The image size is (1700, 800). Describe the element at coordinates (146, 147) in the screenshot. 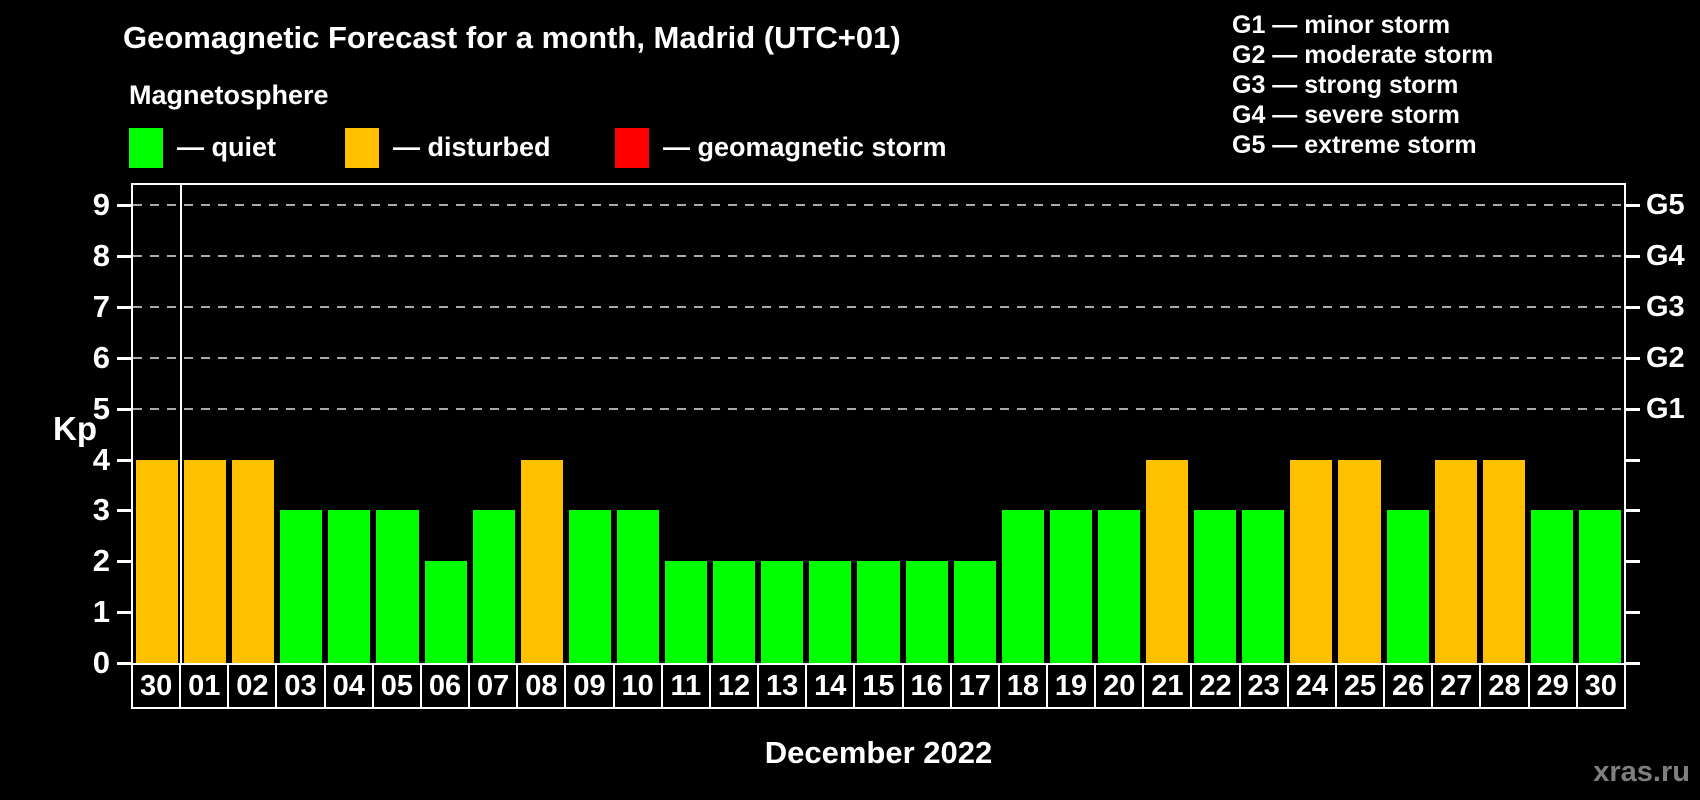

I see `quiet-color-swatch` at that location.